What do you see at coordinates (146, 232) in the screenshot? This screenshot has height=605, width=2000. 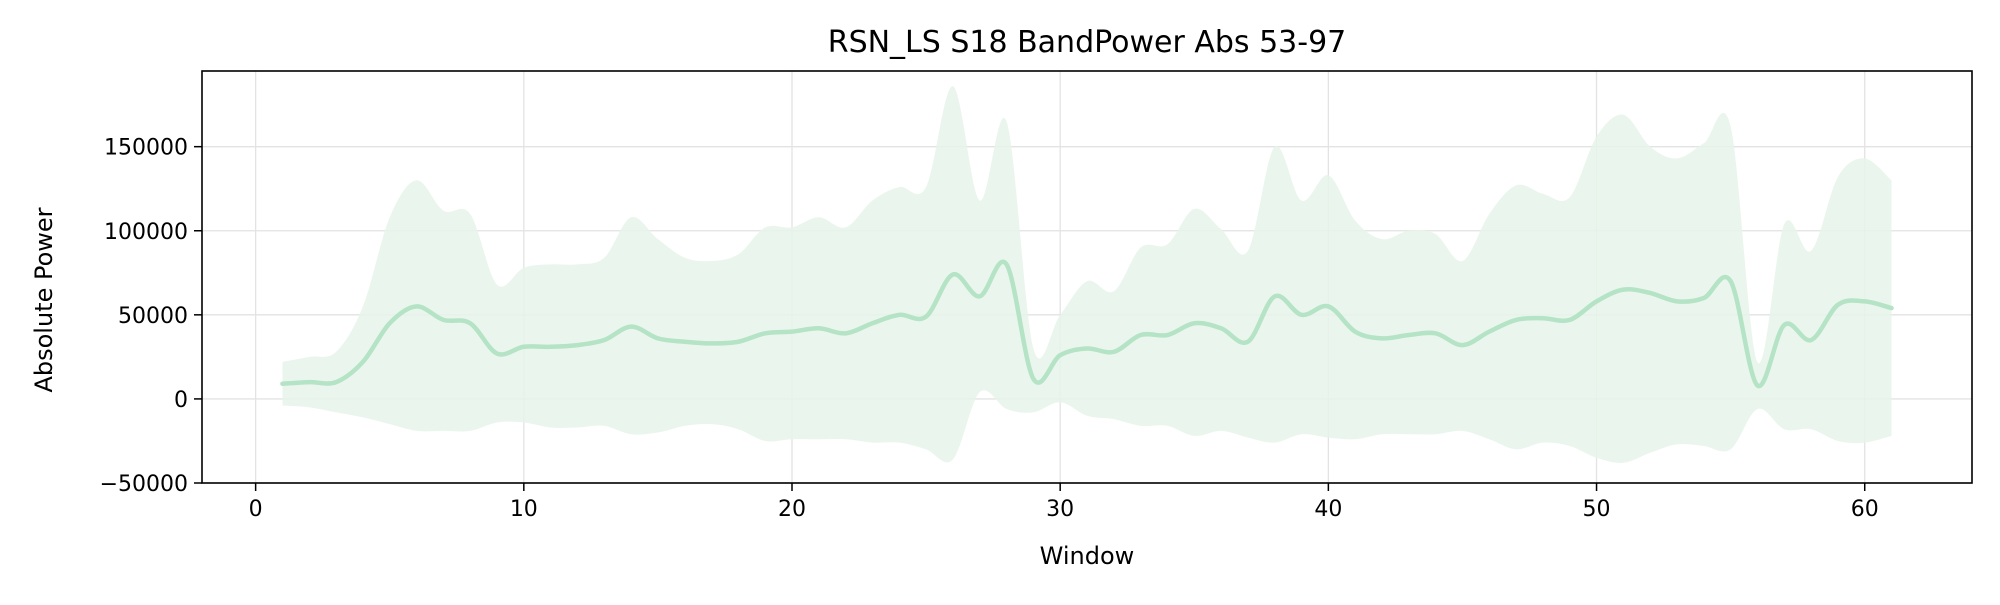 I see `y-tick-label: 100000` at bounding box center [146, 232].